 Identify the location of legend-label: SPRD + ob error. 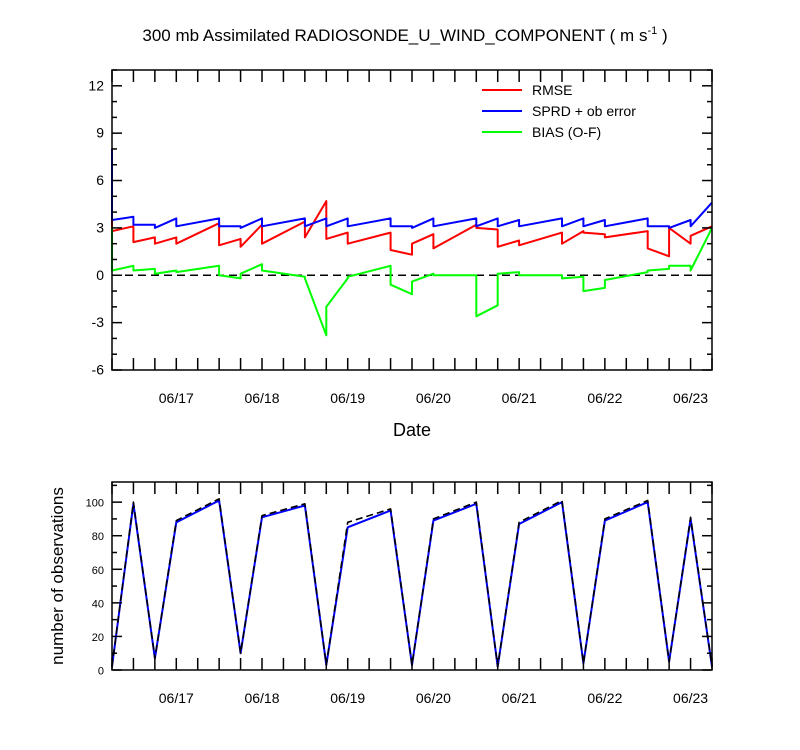
(584, 111).